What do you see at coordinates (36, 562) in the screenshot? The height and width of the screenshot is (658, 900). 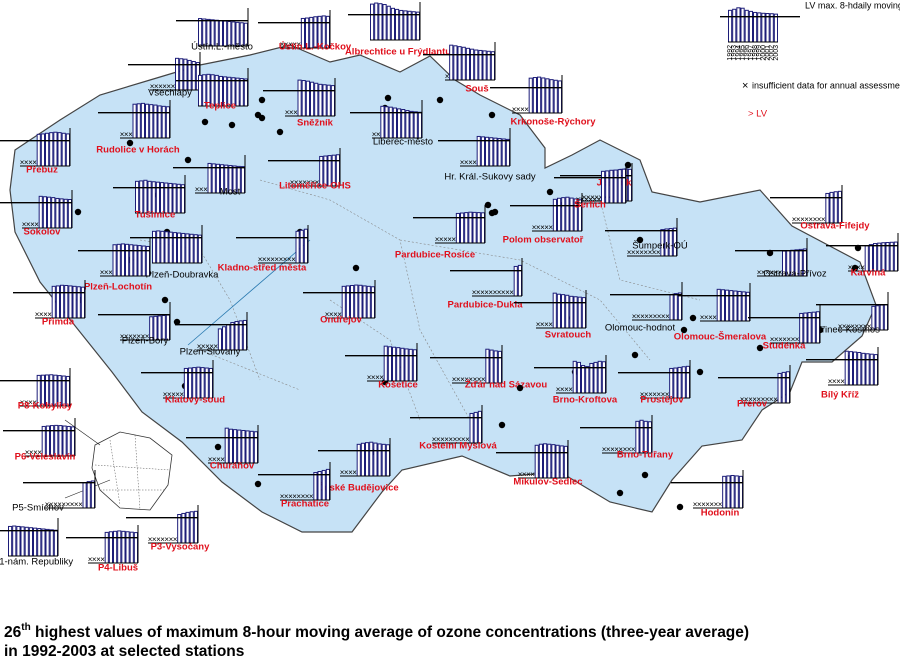 I see `station-label: P1-nám. Republiky` at bounding box center [36, 562].